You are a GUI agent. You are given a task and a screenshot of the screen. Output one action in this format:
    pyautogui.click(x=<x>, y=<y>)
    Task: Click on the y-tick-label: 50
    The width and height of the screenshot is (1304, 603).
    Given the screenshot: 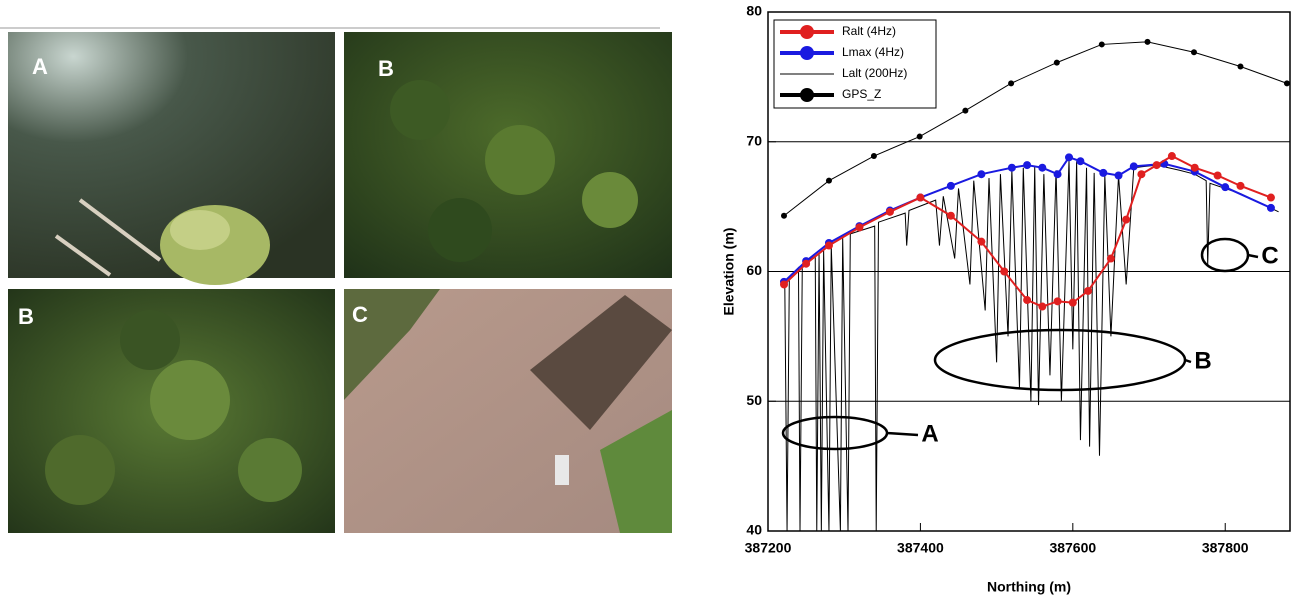 What is the action you would take?
    pyautogui.click(x=754, y=400)
    